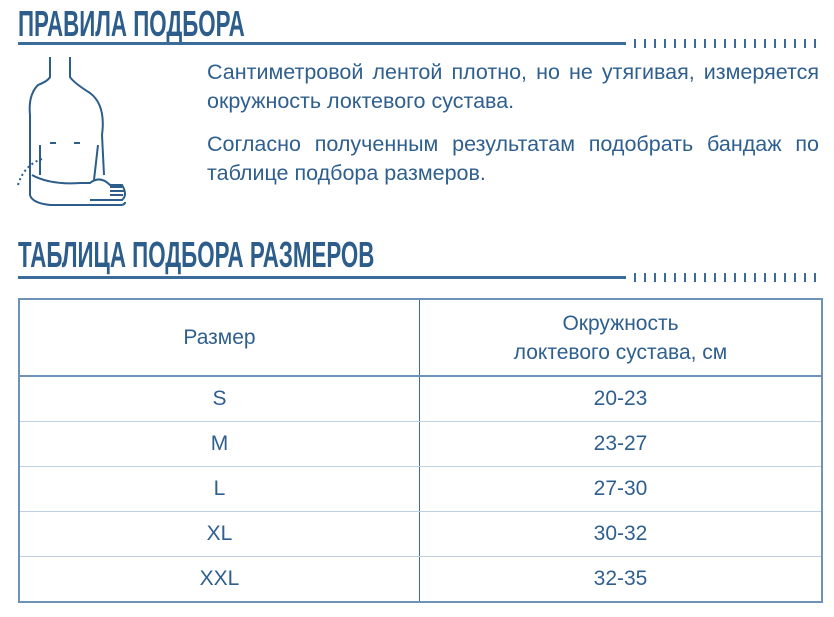 The width and height of the screenshot is (834, 617). What do you see at coordinates (621, 398) in the screenshot?
I see `range-cell: 20-23` at bounding box center [621, 398].